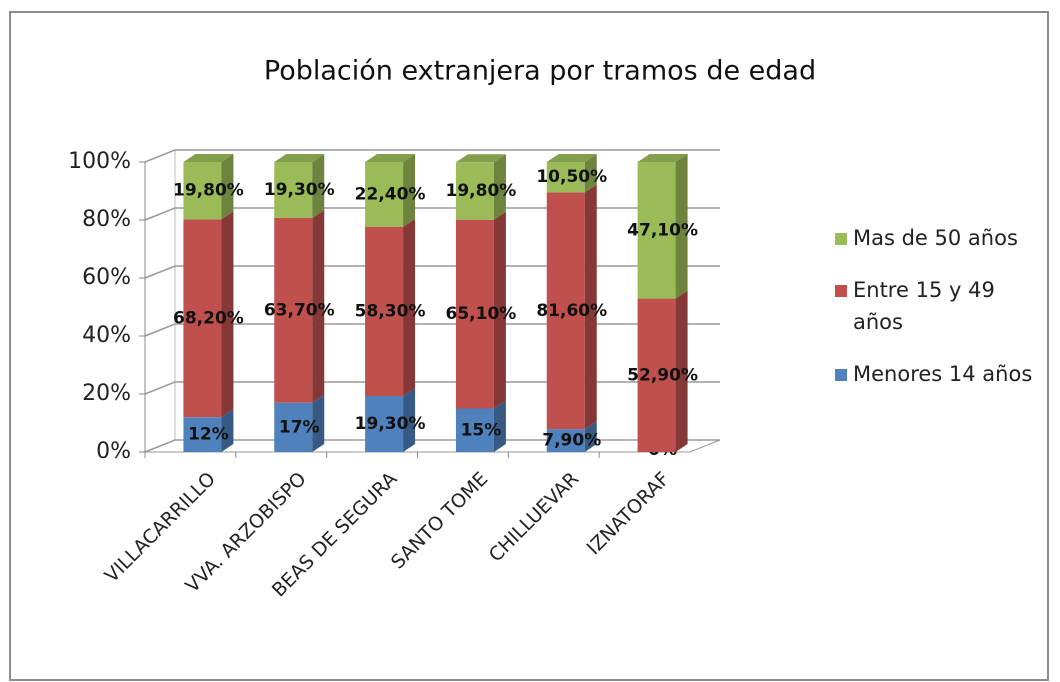 The width and height of the screenshot is (1060, 682). What do you see at coordinates (390, 311) in the screenshot?
I see `data-label: 58,30%` at bounding box center [390, 311].